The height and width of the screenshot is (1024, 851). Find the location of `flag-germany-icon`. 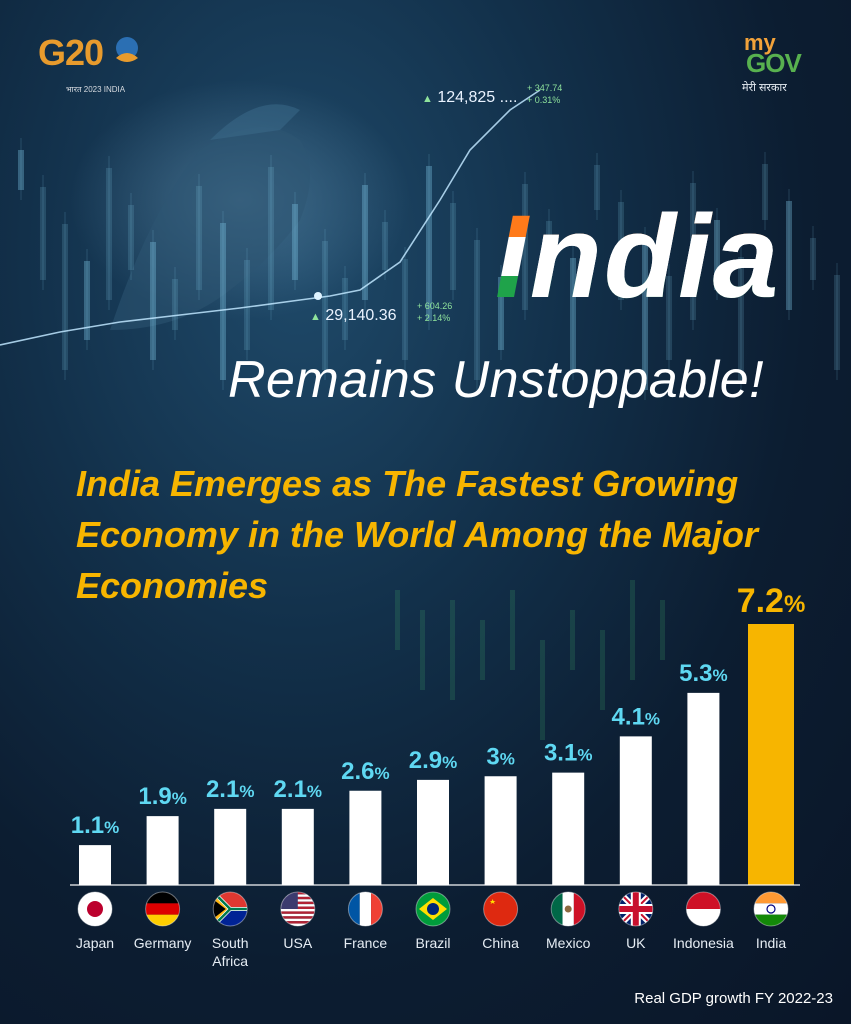

flag-germany-icon is located at coordinates (163, 909).